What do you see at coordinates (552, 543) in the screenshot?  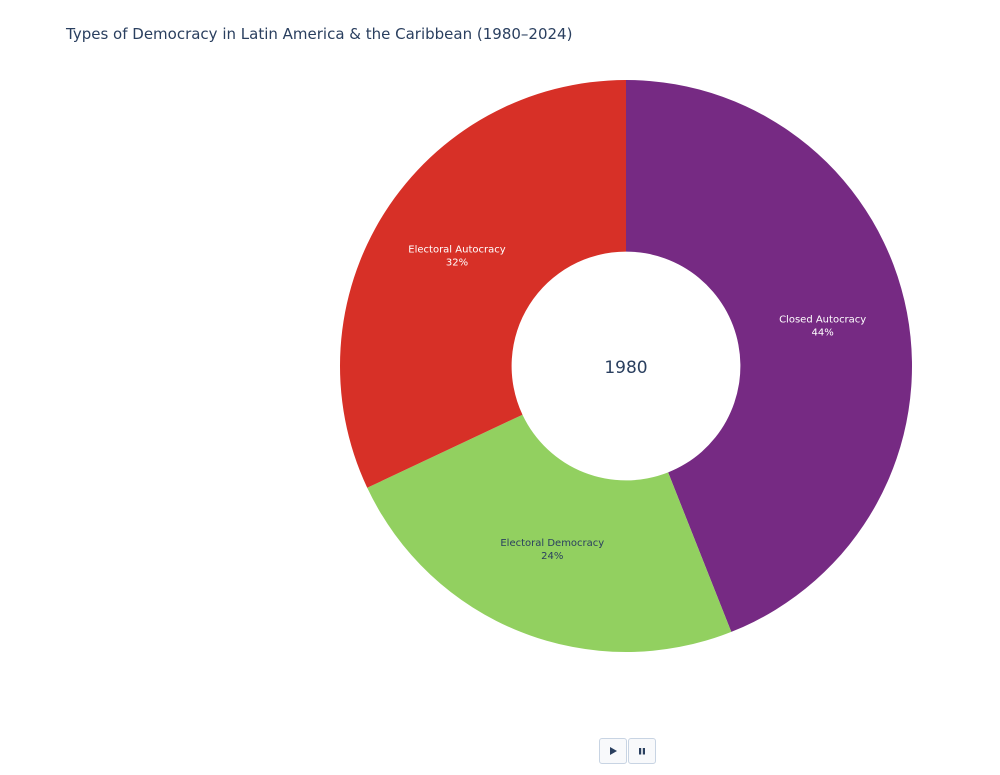 I see `slice-label: Electoral Democracy` at bounding box center [552, 543].